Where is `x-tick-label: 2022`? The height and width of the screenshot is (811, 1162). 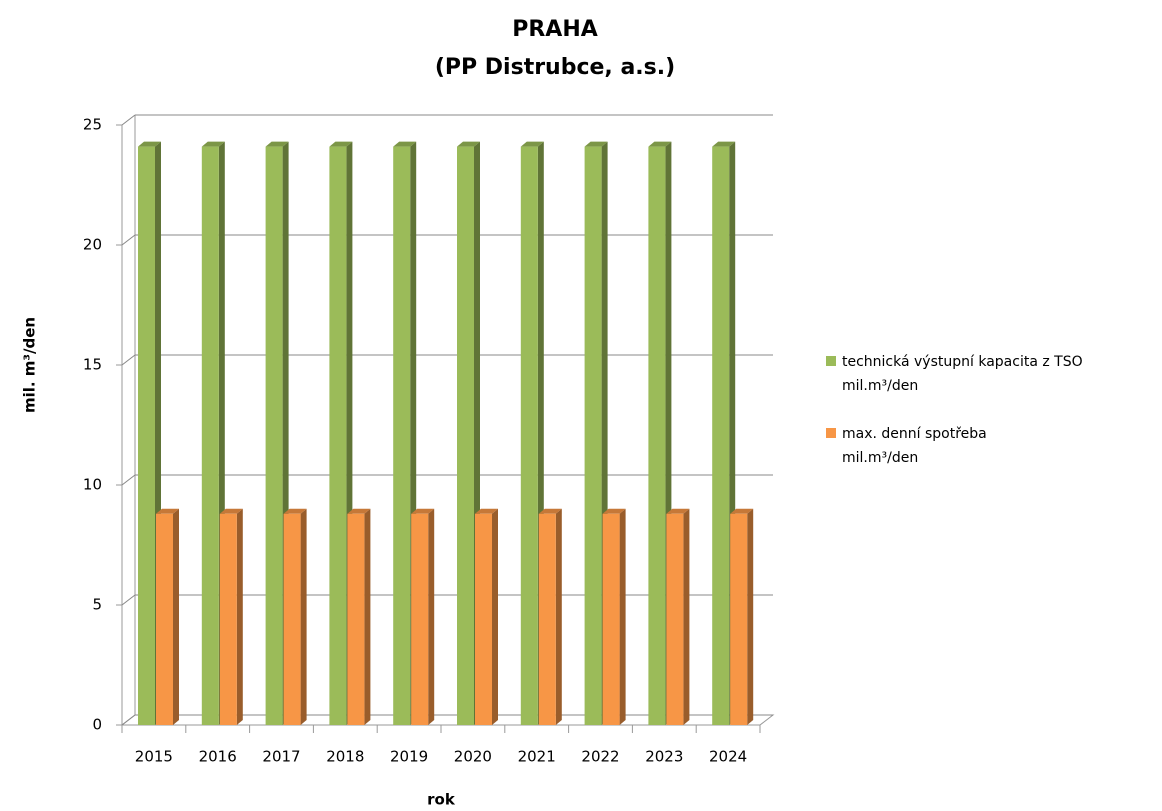
x-tick-label: 2022 is located at coordinates (600, 757).